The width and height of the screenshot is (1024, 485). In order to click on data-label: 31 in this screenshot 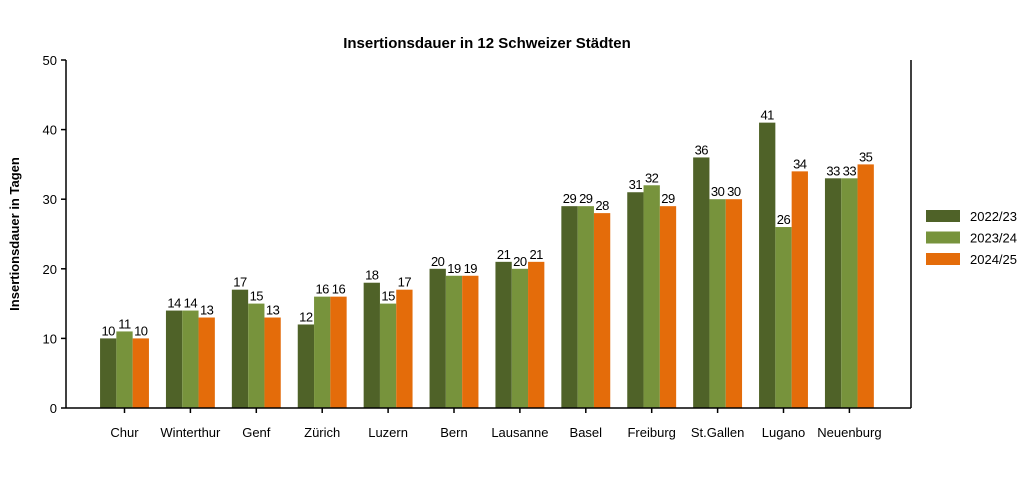, I will do `click(636, 184)`.